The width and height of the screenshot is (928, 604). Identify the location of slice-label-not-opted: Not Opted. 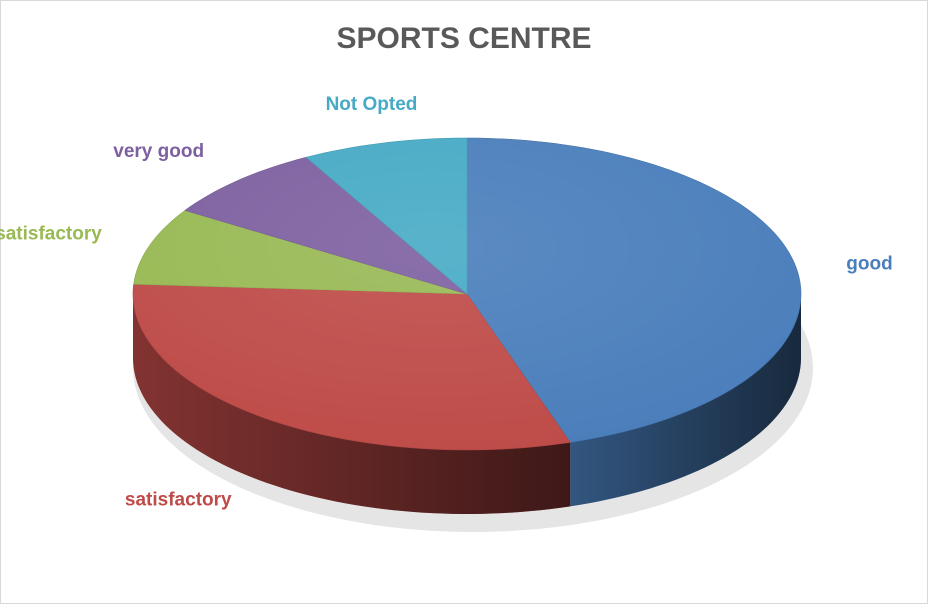
(372, 104).